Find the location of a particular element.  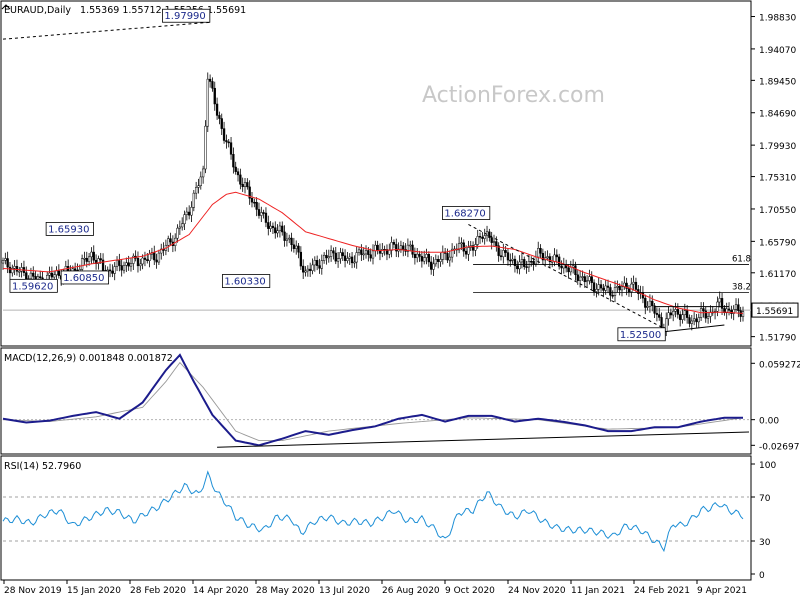

rsi-tick-label: 70 is located at coordinates (765, 499).